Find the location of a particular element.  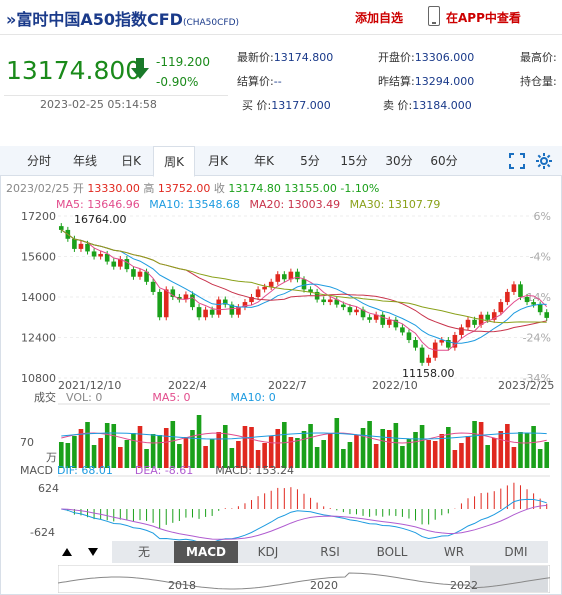

volume-ma-line is located at coordinates (304, 436).